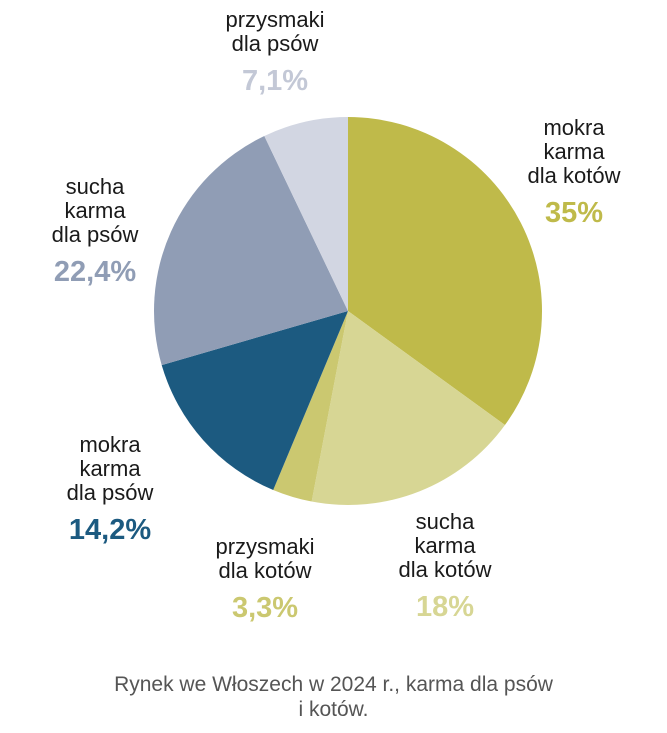 This screenshot has width=667, height=733. Describe the element at coordinates (110, 530) in the screenshot. I see `slice-value-label: 14,2%` at that location.